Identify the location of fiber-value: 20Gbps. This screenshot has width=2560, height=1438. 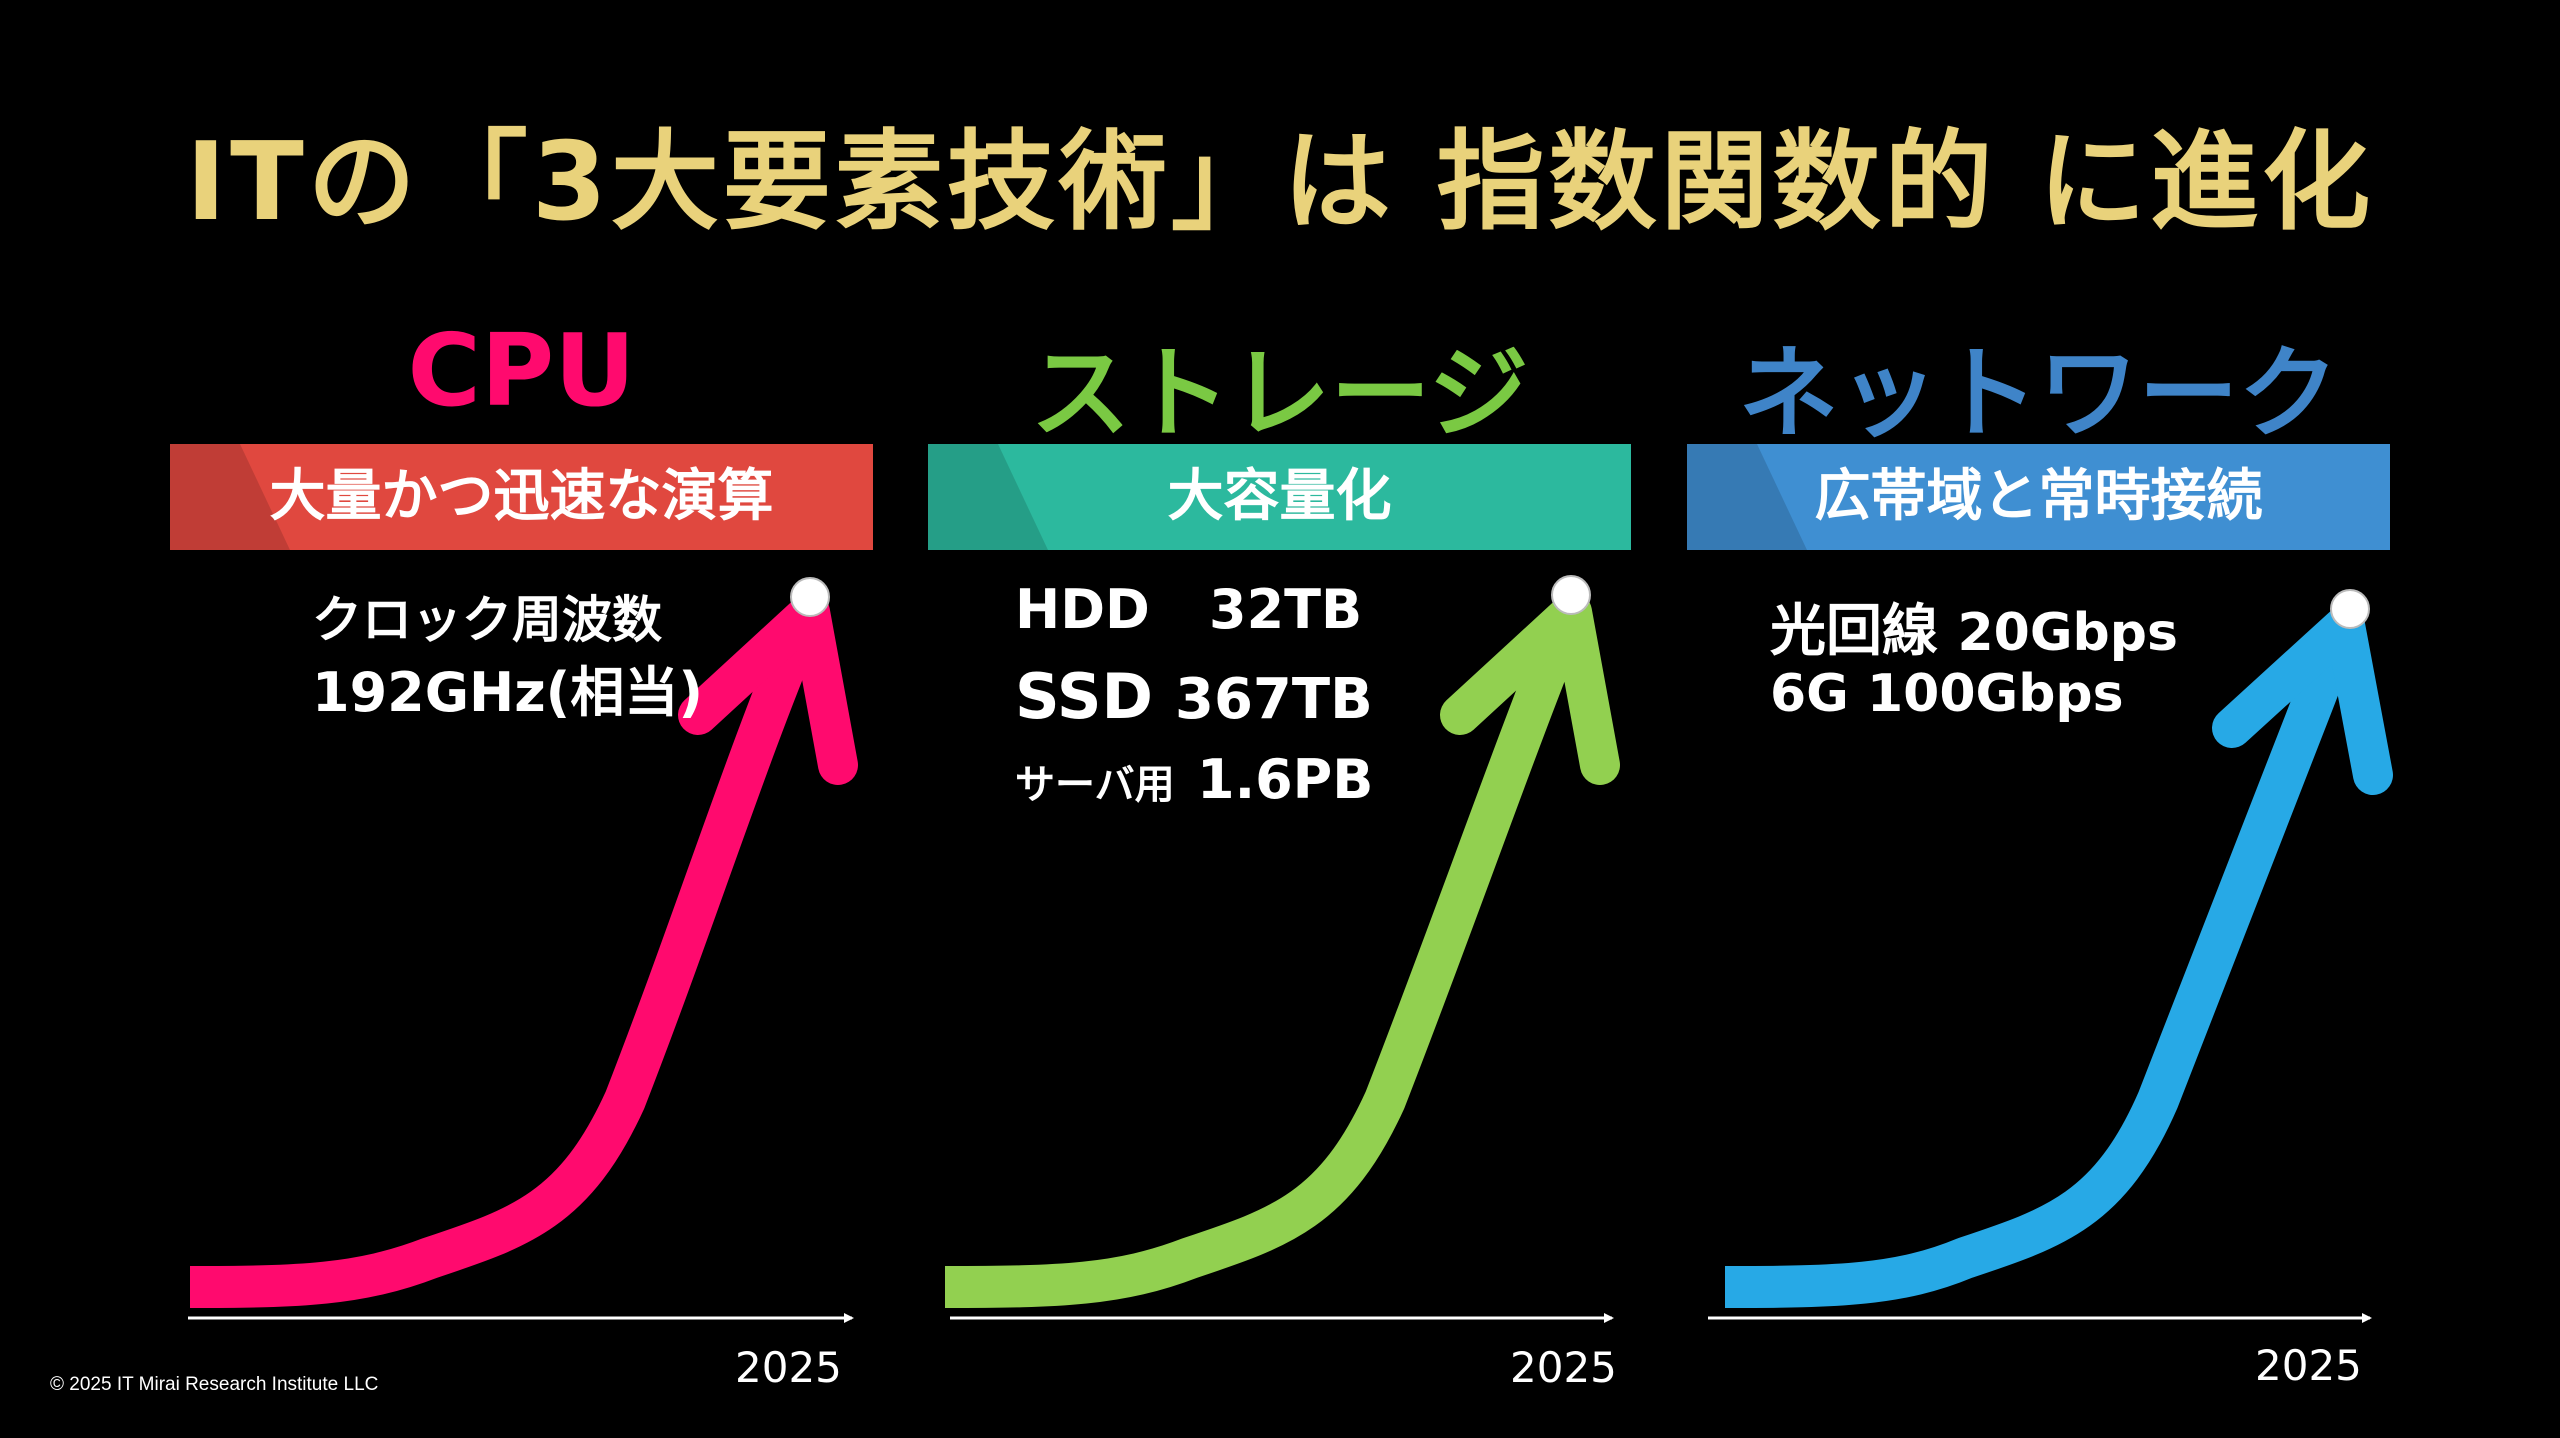
(2067, 633).